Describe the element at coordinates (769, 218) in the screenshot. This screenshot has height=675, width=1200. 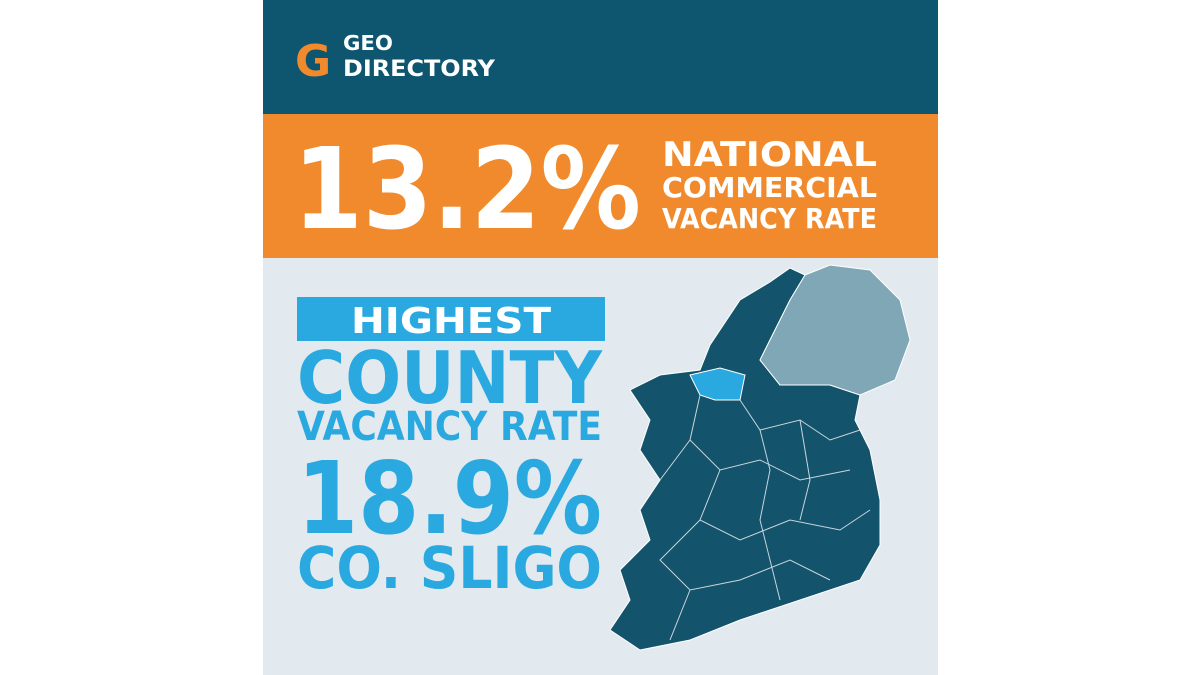
I see `headline-text: VACANCY RATE` at that location.